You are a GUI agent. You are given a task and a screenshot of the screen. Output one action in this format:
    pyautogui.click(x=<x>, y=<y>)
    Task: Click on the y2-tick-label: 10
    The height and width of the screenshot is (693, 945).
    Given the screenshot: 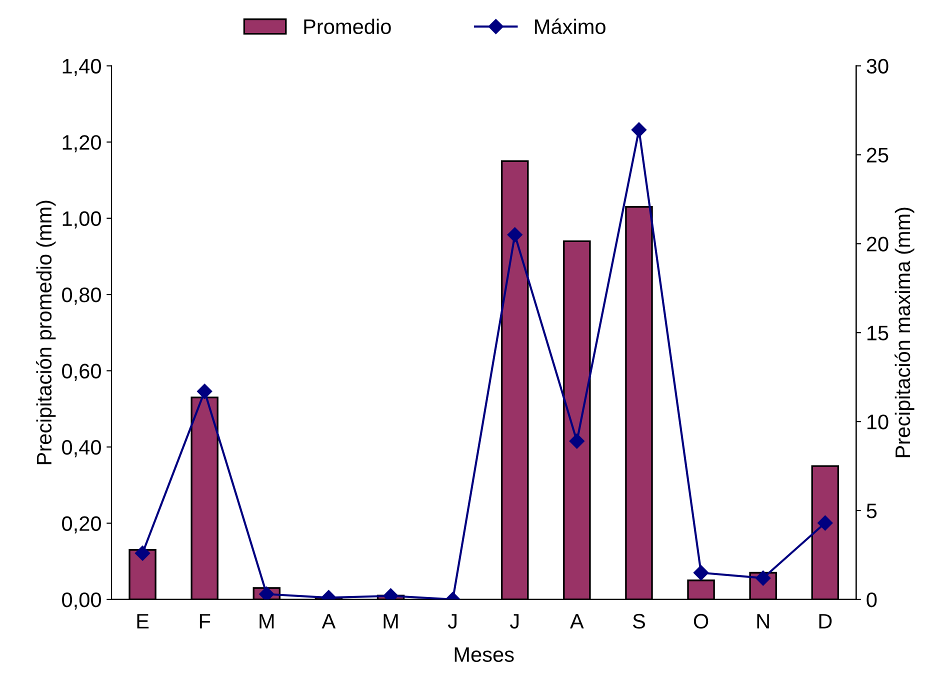 What is the action you would take?
    pyautogui.click(x=877, y=422)
    